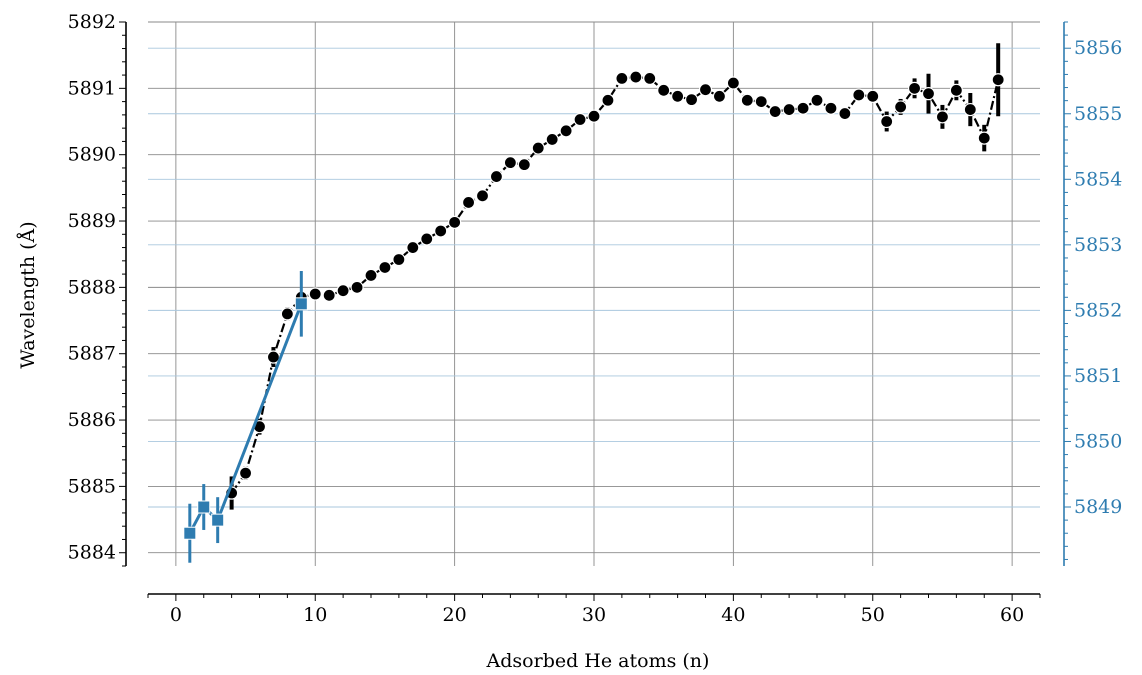  What do you see at coordinates (1098, 507) in the screenshot?
I see `y2-tick-label: 5849` at bounding box center [1098, 507].